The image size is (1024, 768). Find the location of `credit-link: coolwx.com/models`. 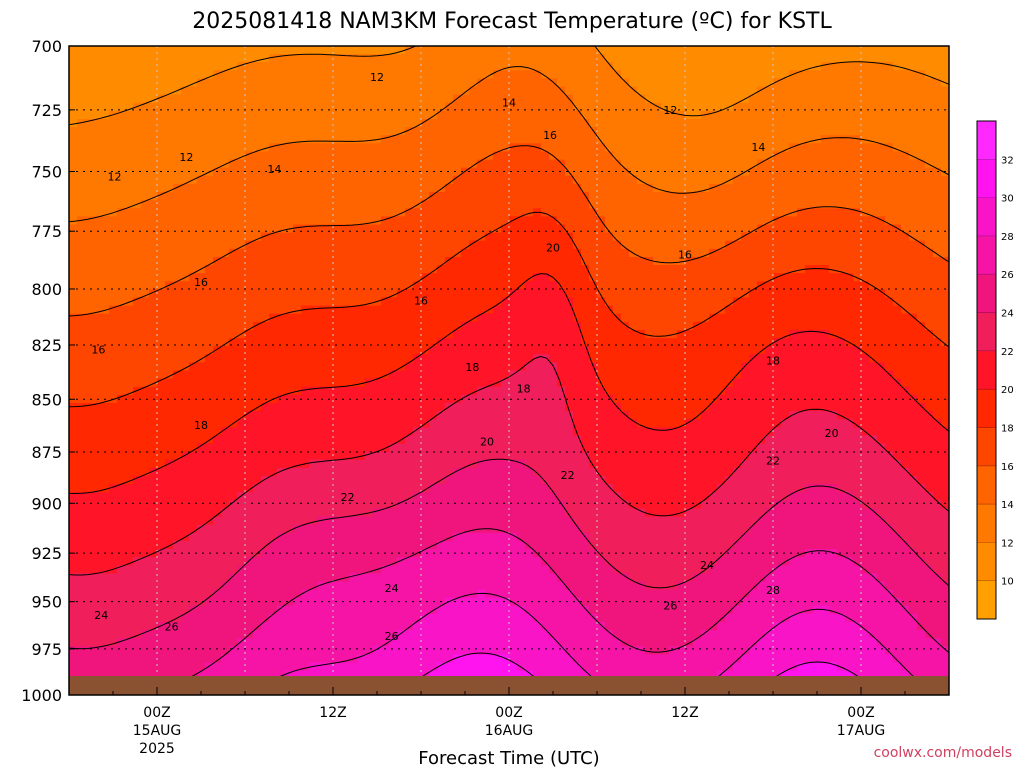

credit-link: coolwx.com/models is located at coordinates (943, 753).